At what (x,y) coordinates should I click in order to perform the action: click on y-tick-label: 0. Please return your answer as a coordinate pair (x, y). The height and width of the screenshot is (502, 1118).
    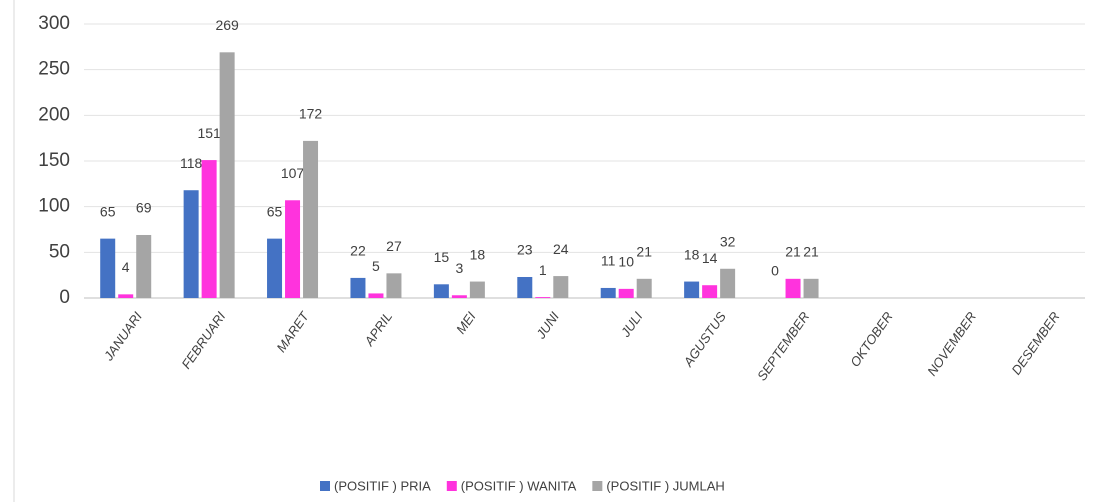
    Looking at the image, I should click on (64, 297).